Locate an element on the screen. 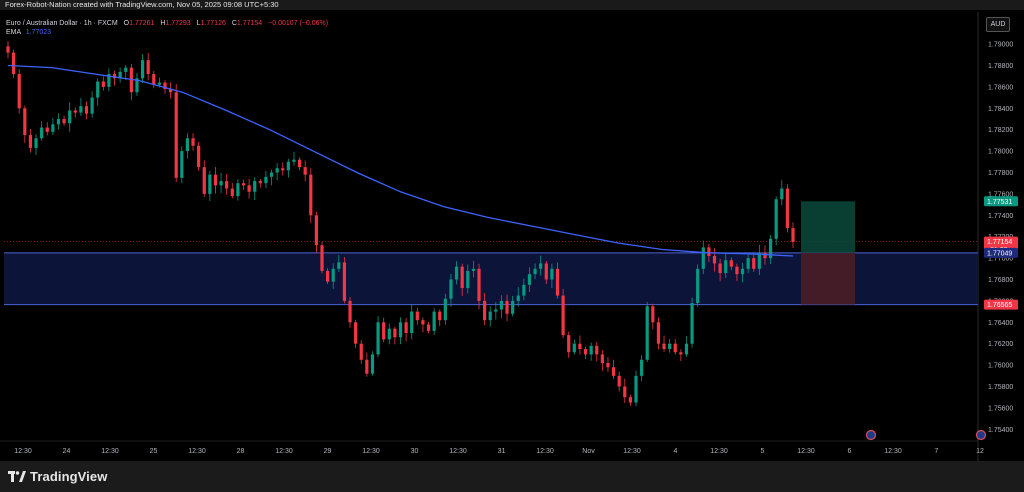 This screenshot has height=492, width=1024. close-value: 1.77154 is located at coordinates (249, 23).